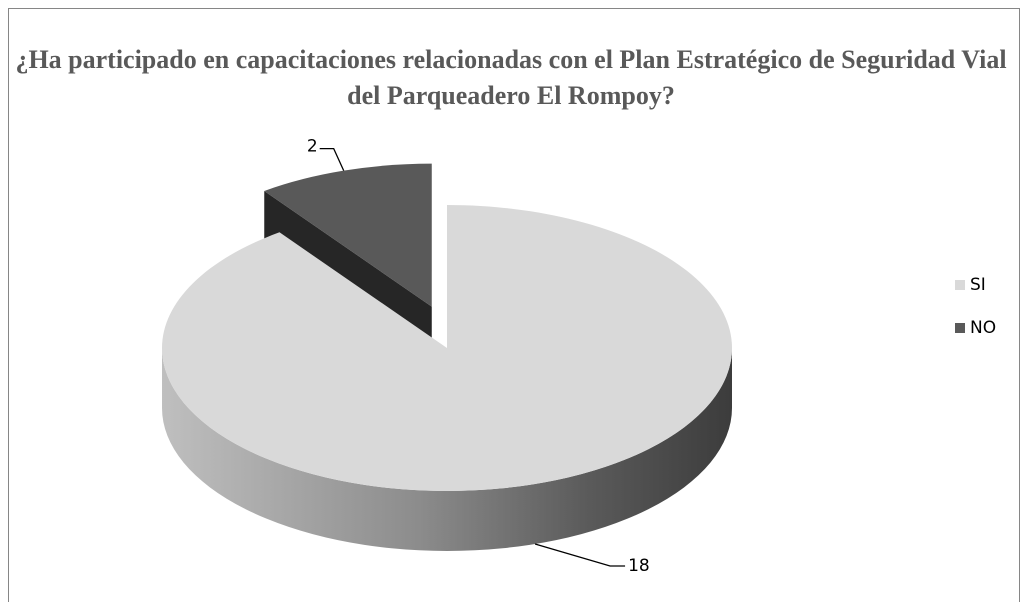 The image size is (1021, 602). I want to click on pie-slice, so click(348, 235).